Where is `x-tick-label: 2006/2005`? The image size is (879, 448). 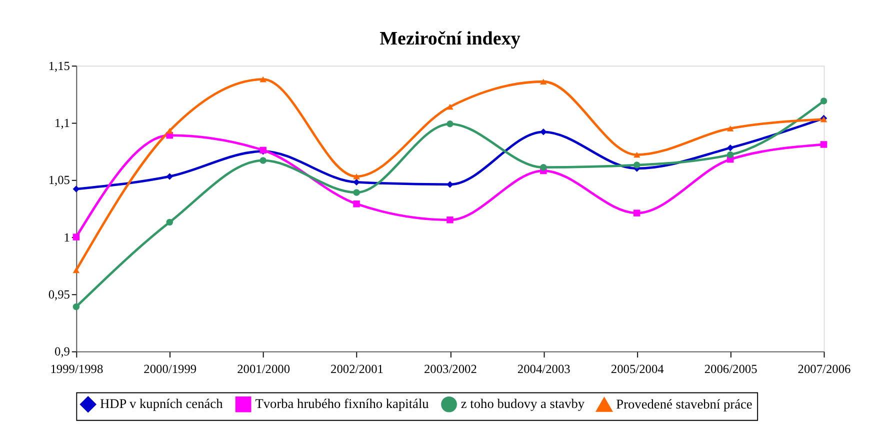
x-tick-label: 2006/2005 is located at coordinates (731, 369).